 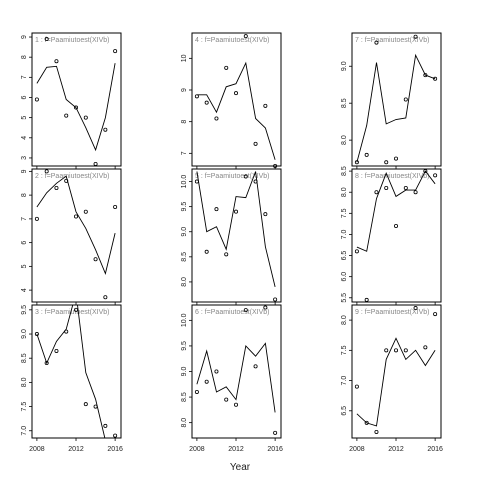 I want to click on strip-label: 2 : f=Paamiutoest(XIVb), so click(x=72, y=176).